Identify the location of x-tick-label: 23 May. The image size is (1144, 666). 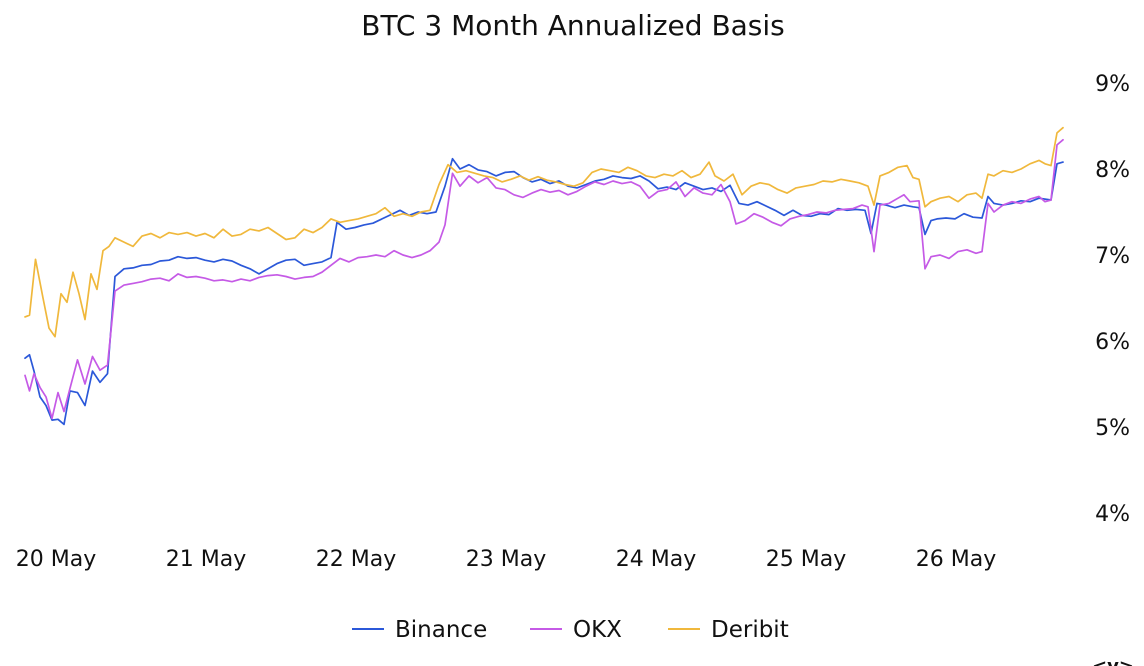
(506, 559).